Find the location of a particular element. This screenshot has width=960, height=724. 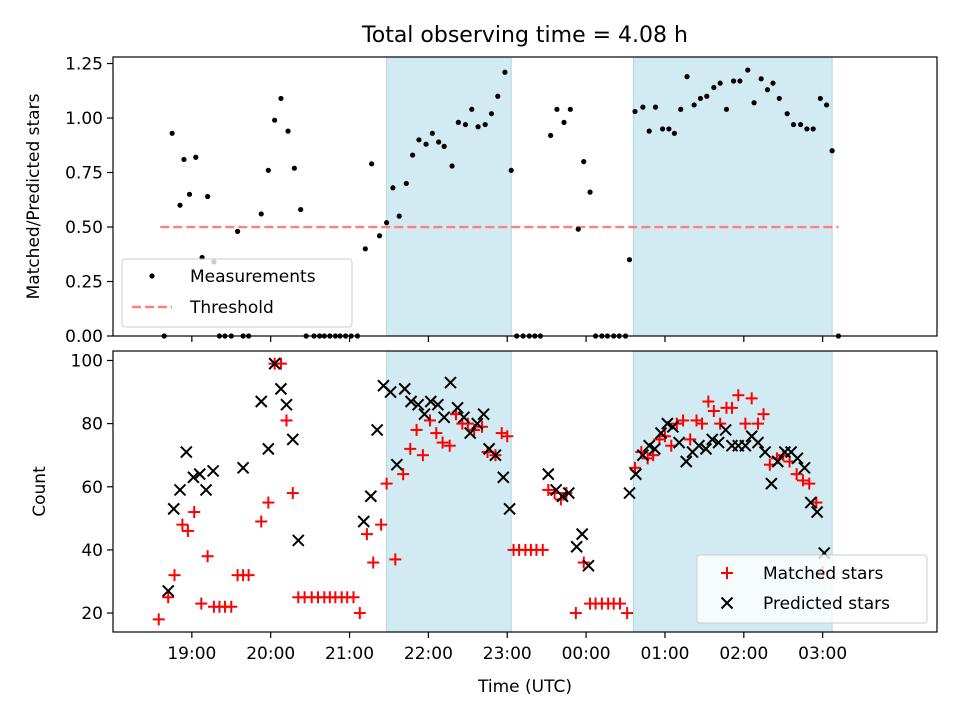

top-legend: Measurements Threshold is located at coordinates (237, 293).